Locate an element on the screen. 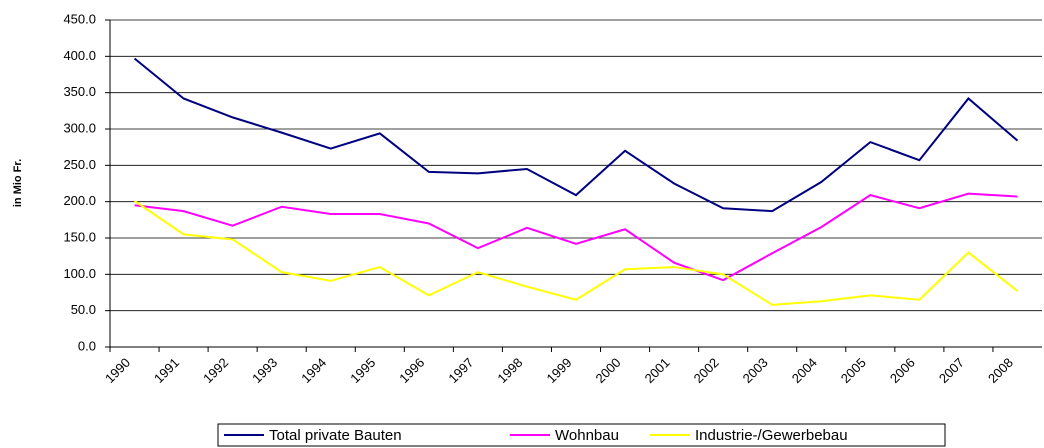 This screenshot has width=1044, height=448. x-tick-label: 2003 is located at coordinates (755, 370).